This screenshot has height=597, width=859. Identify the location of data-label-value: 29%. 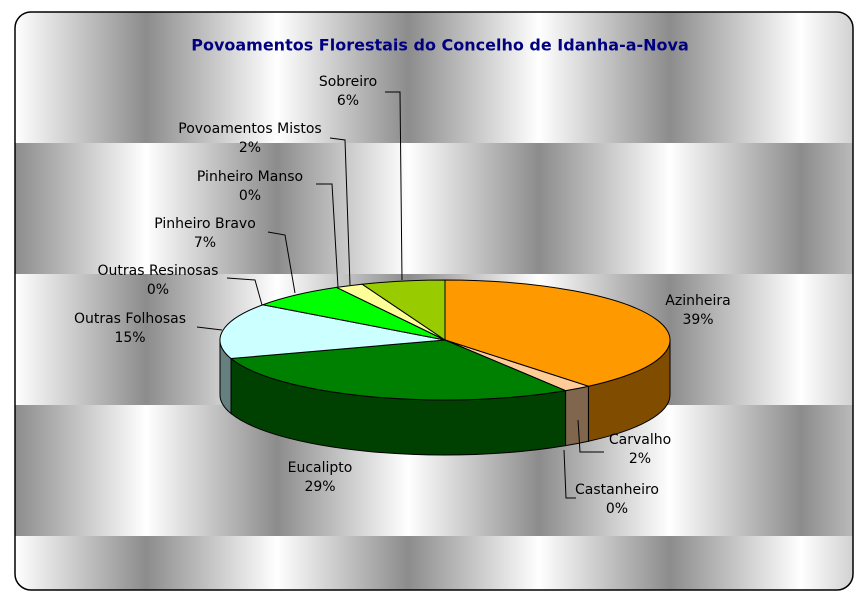
(319, 487).